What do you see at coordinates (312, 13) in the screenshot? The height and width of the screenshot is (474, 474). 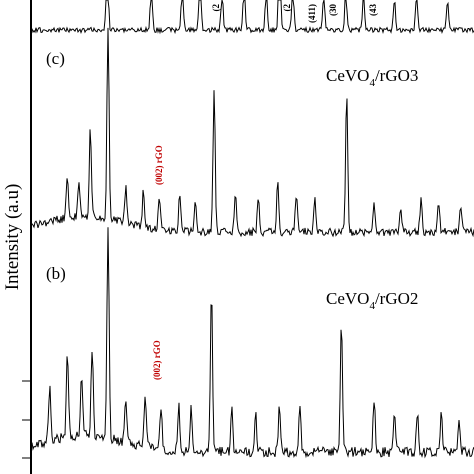 I see `hkl-label: (411)` at bounding box center [312, 13].